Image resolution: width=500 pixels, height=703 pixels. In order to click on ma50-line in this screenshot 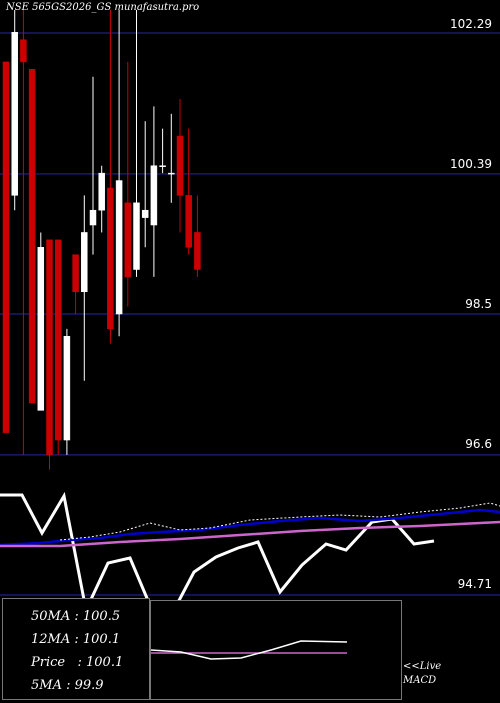, I will do `click(250, 534)`.